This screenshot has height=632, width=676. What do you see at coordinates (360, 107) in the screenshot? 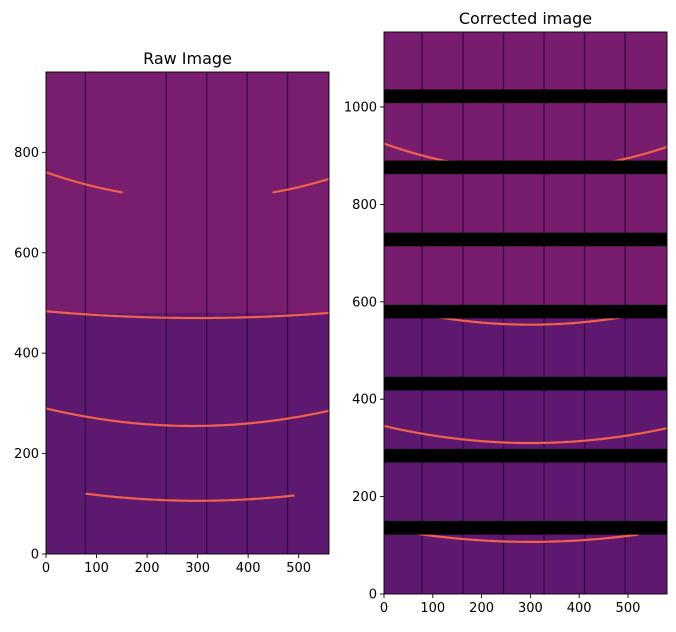
I see `y-tick-label: 1000` at bounding box center [360, 107].